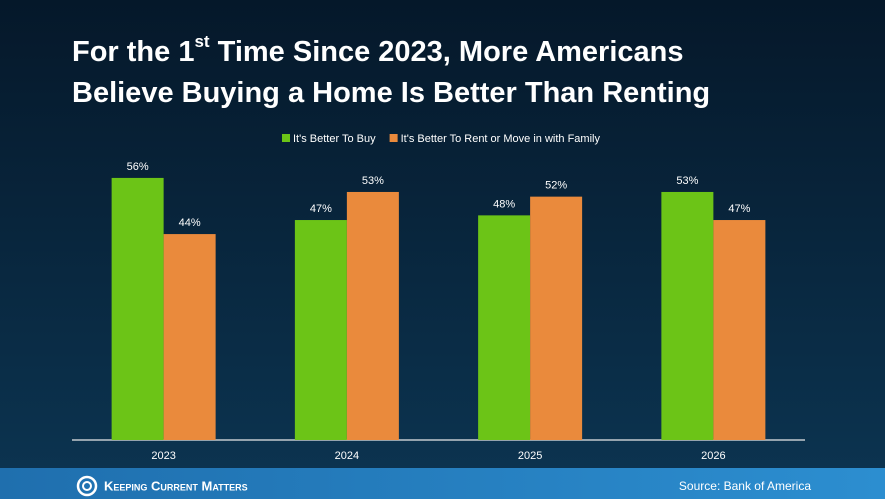  I want to click on brand-name: Keeping Current Matters, so click(176, 485).